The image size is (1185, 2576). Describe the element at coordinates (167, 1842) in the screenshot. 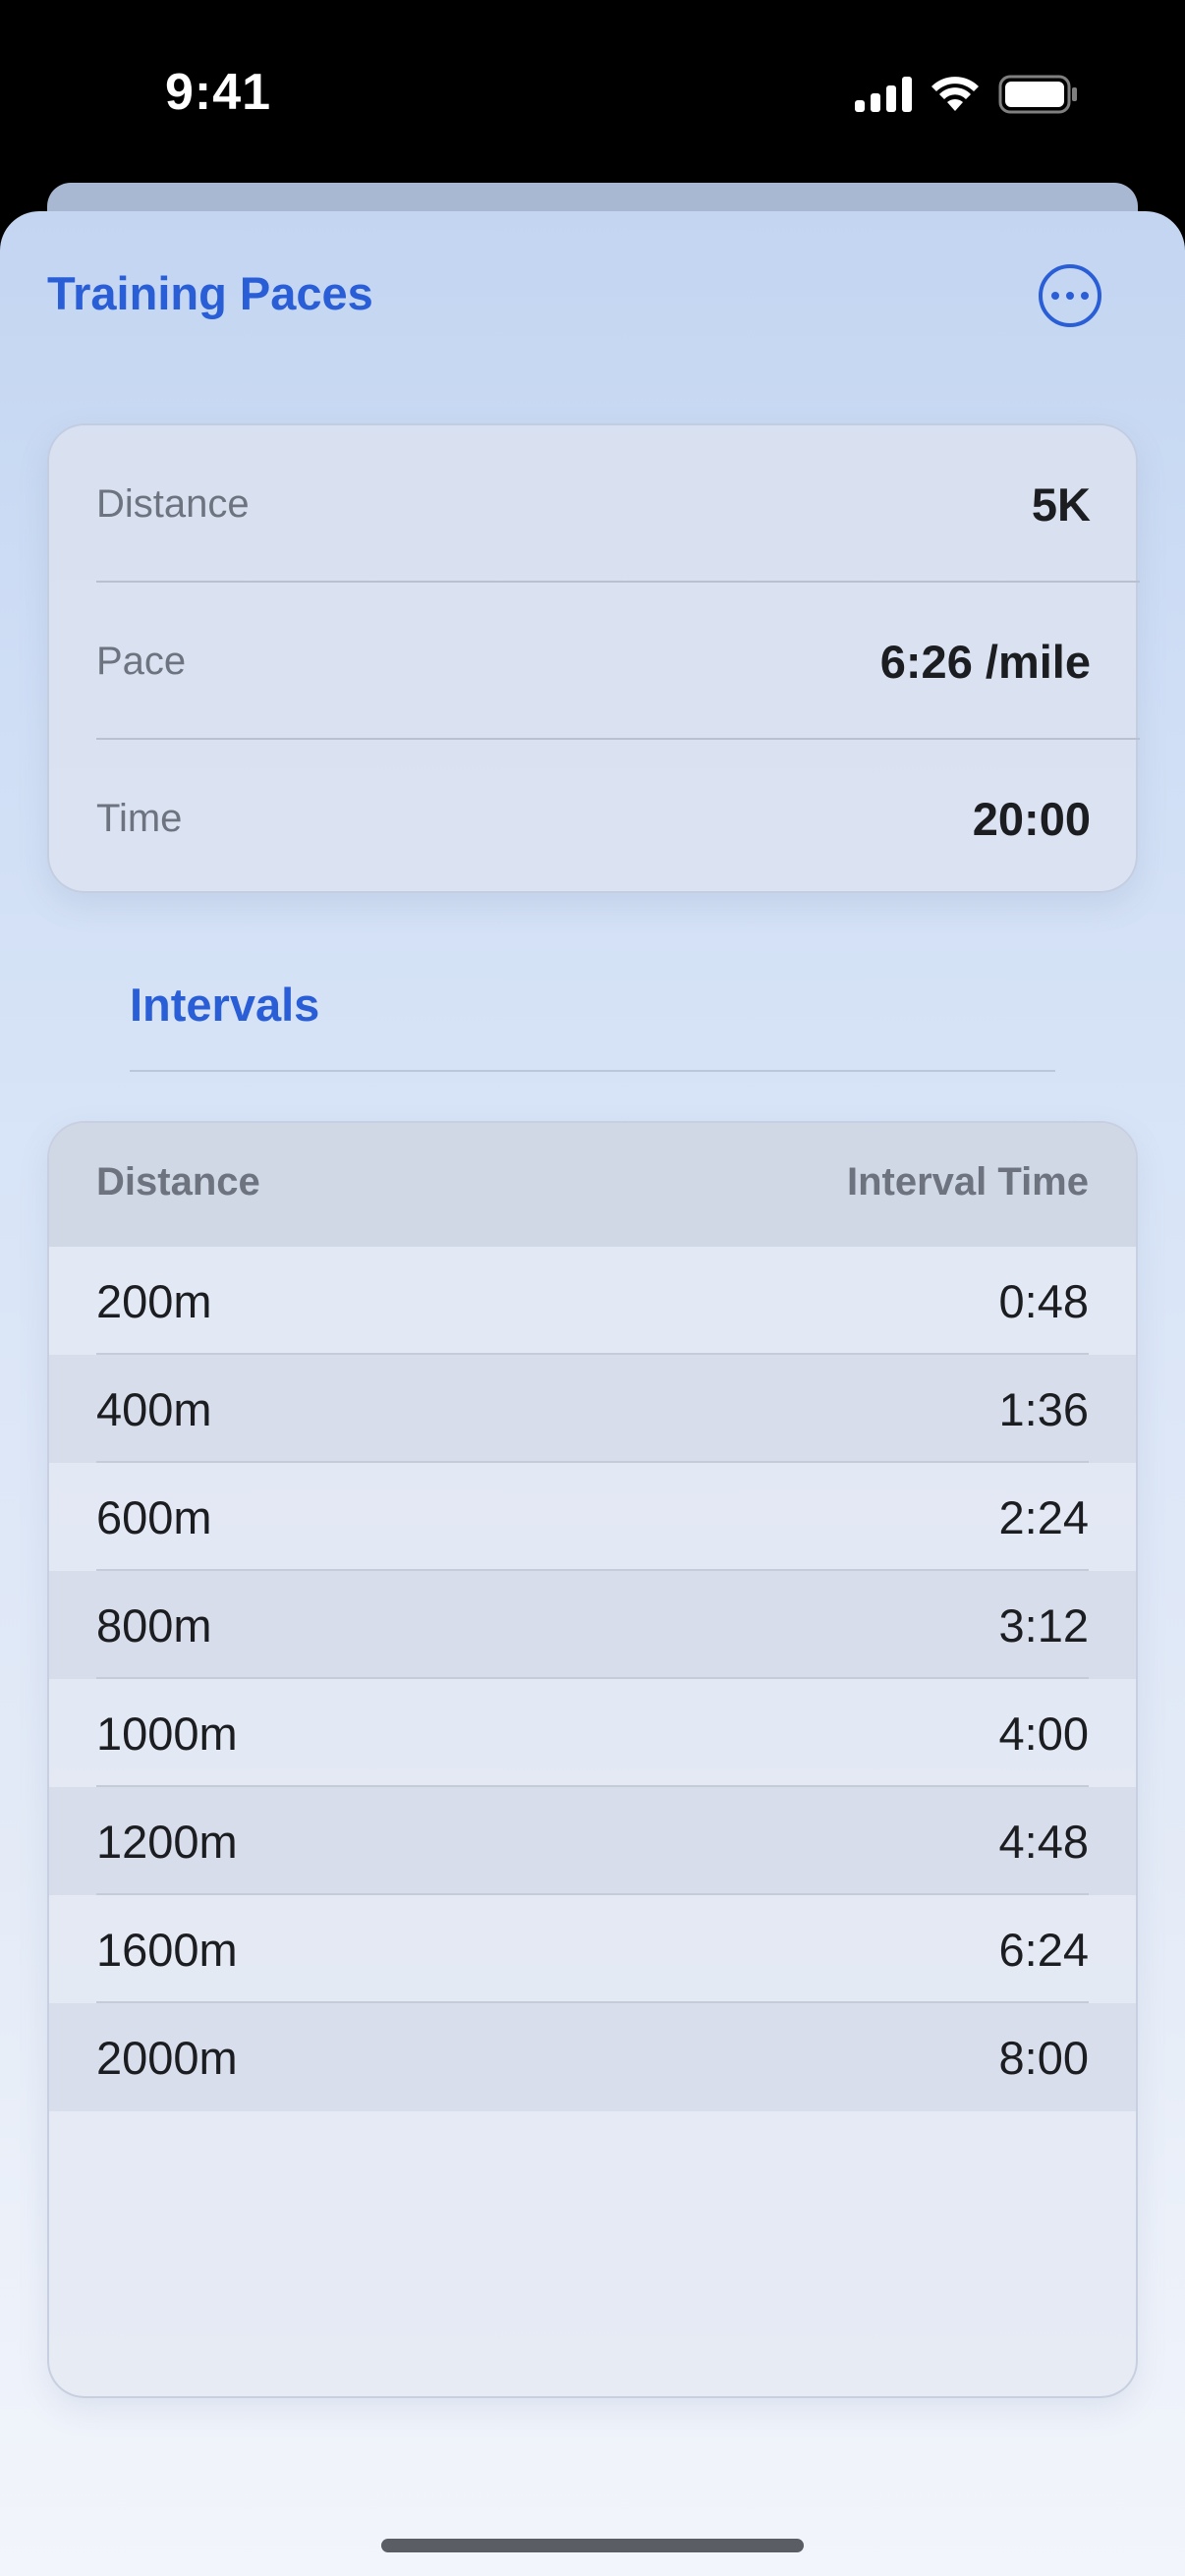

I see `cell-distance: 1200m` at that location.